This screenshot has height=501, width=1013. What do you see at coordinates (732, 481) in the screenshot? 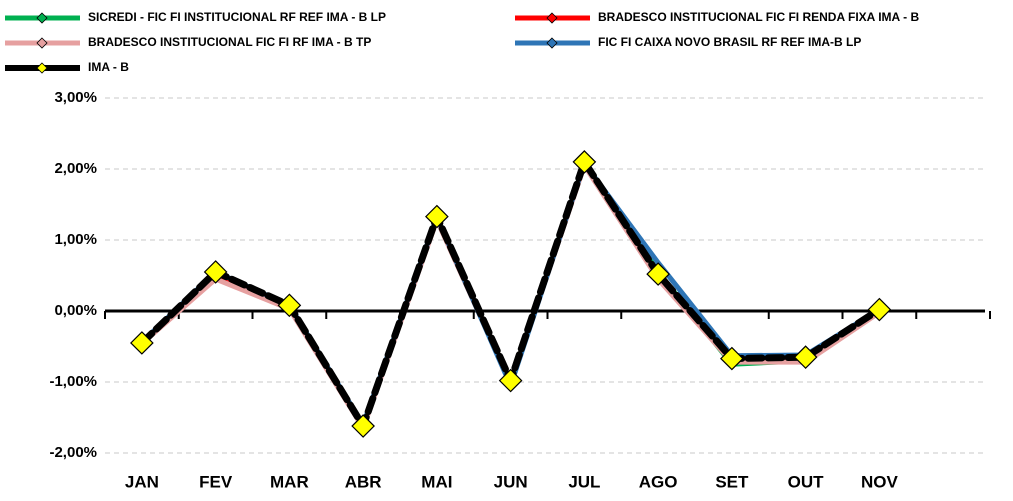
I see `x-tick-label: SET` at bounding box center [732, 481].